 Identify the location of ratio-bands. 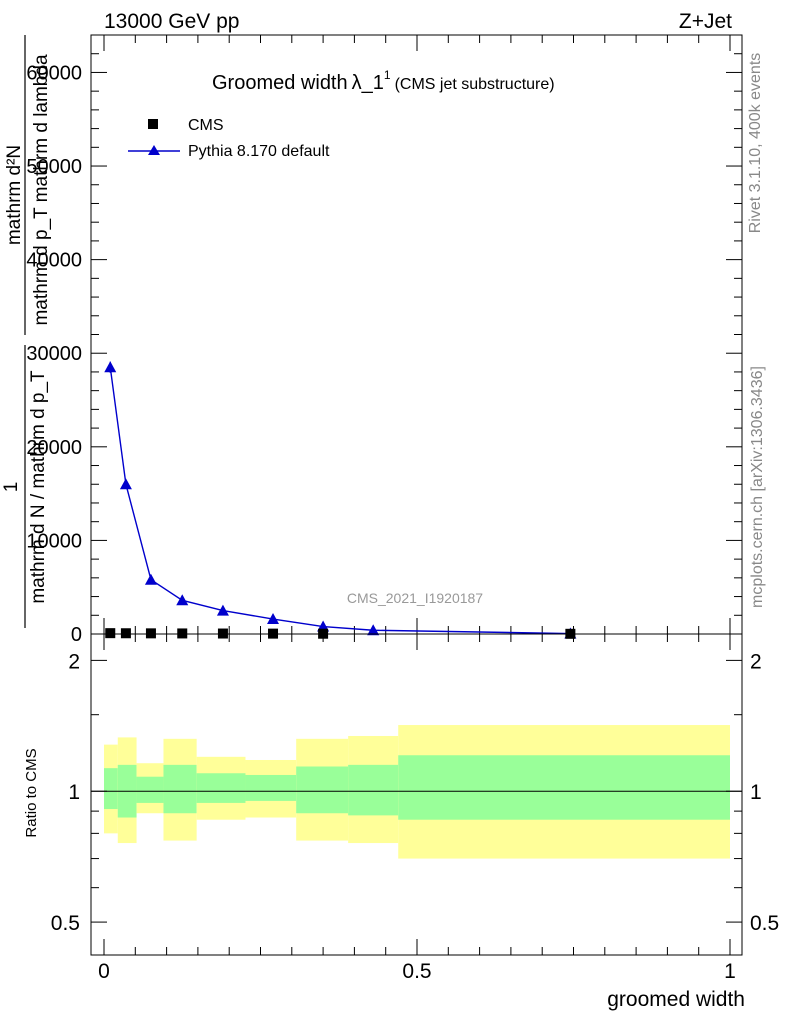
(417, 792).